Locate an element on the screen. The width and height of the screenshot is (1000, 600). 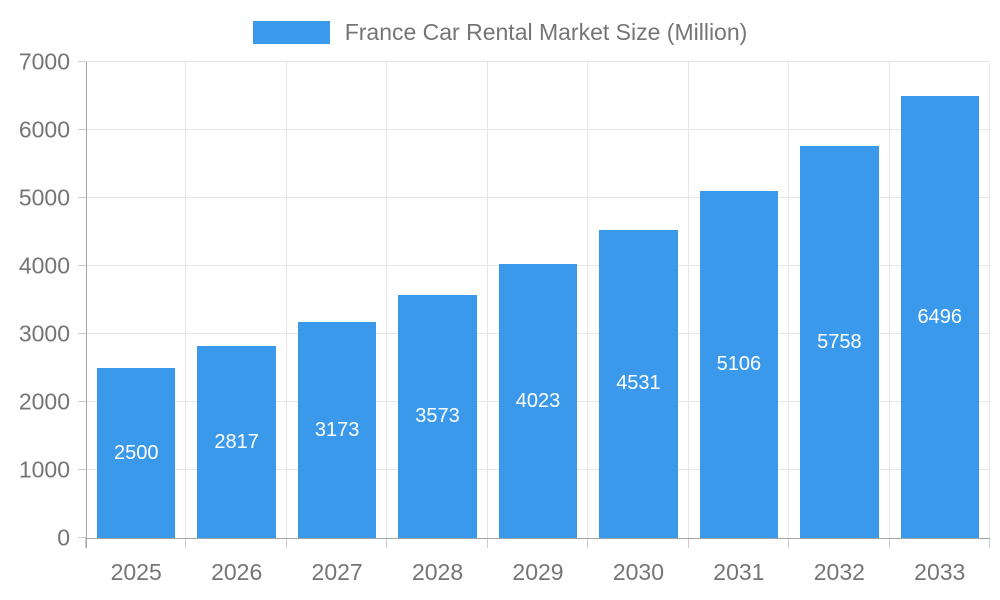
x-tick-label: 2026 is located at coordinates (237, 572).